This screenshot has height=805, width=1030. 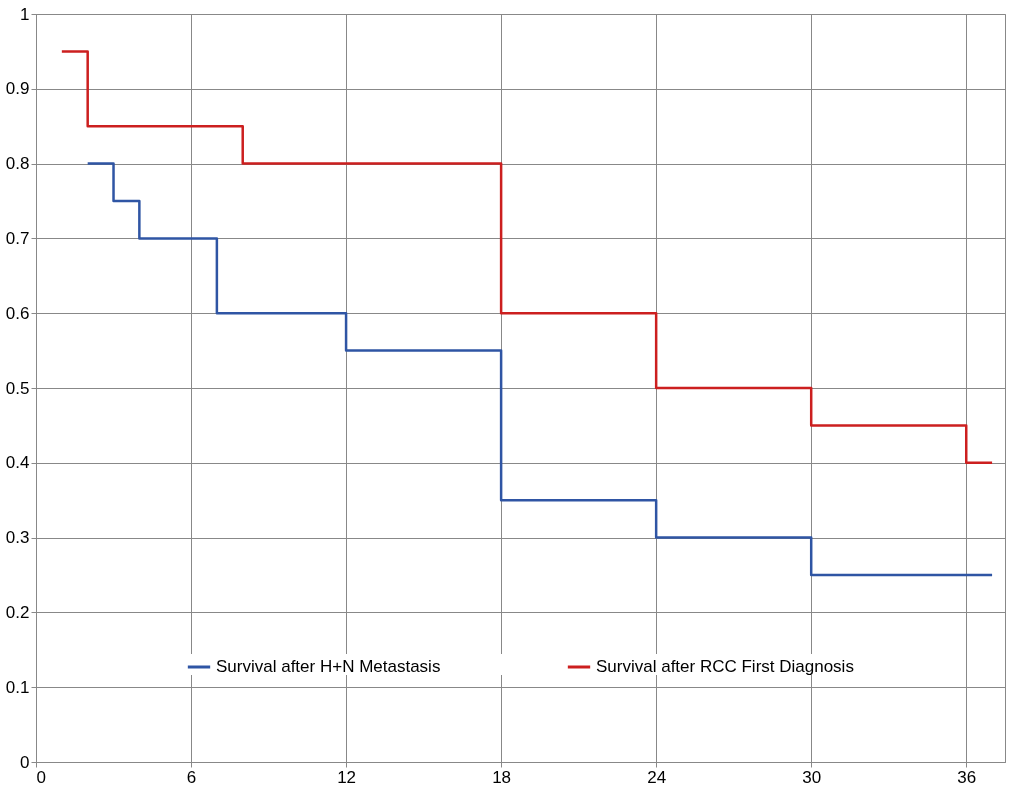 What do you see at coordinates (347, 777) in the screenshot?
I see `x-tick-label: 12` at bounding box center [347, 777].